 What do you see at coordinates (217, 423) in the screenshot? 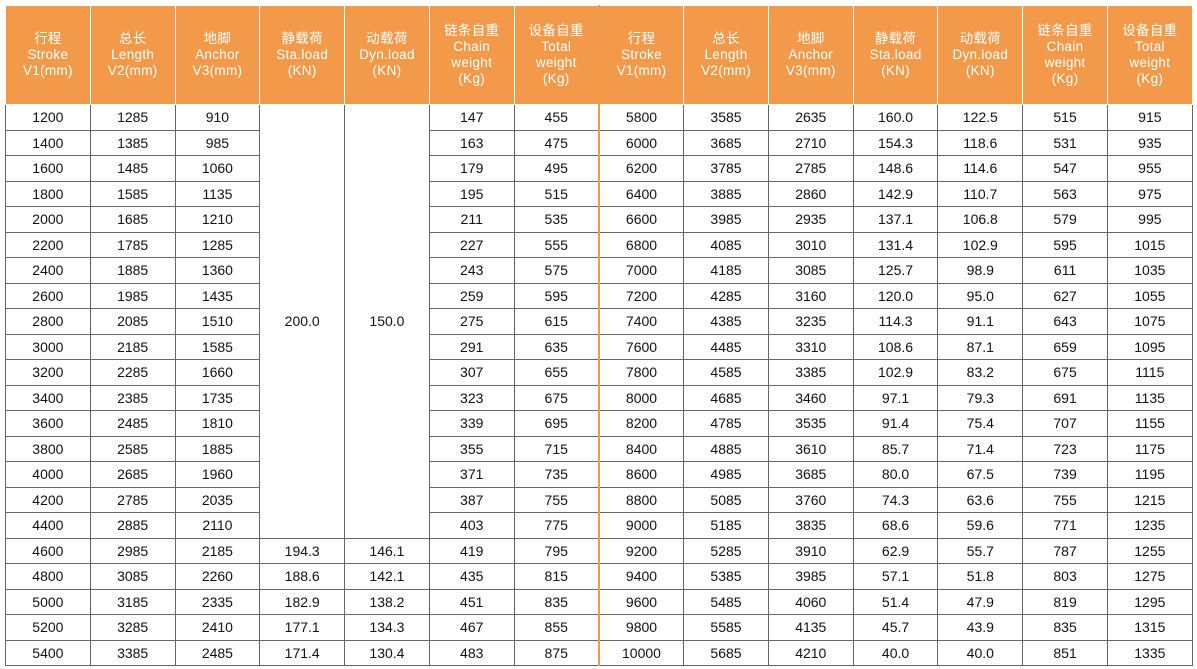
I see `table-cell: 1810` at bounding box center [217, 423].